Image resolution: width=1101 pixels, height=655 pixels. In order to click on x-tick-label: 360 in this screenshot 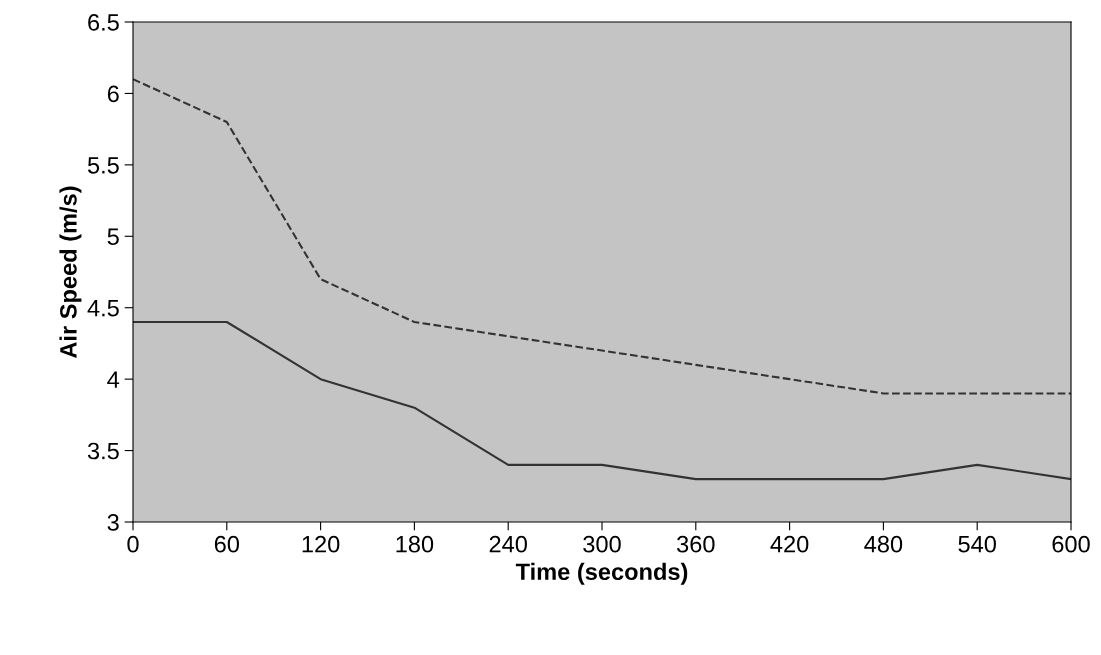, I will do `click(696, 544)`.